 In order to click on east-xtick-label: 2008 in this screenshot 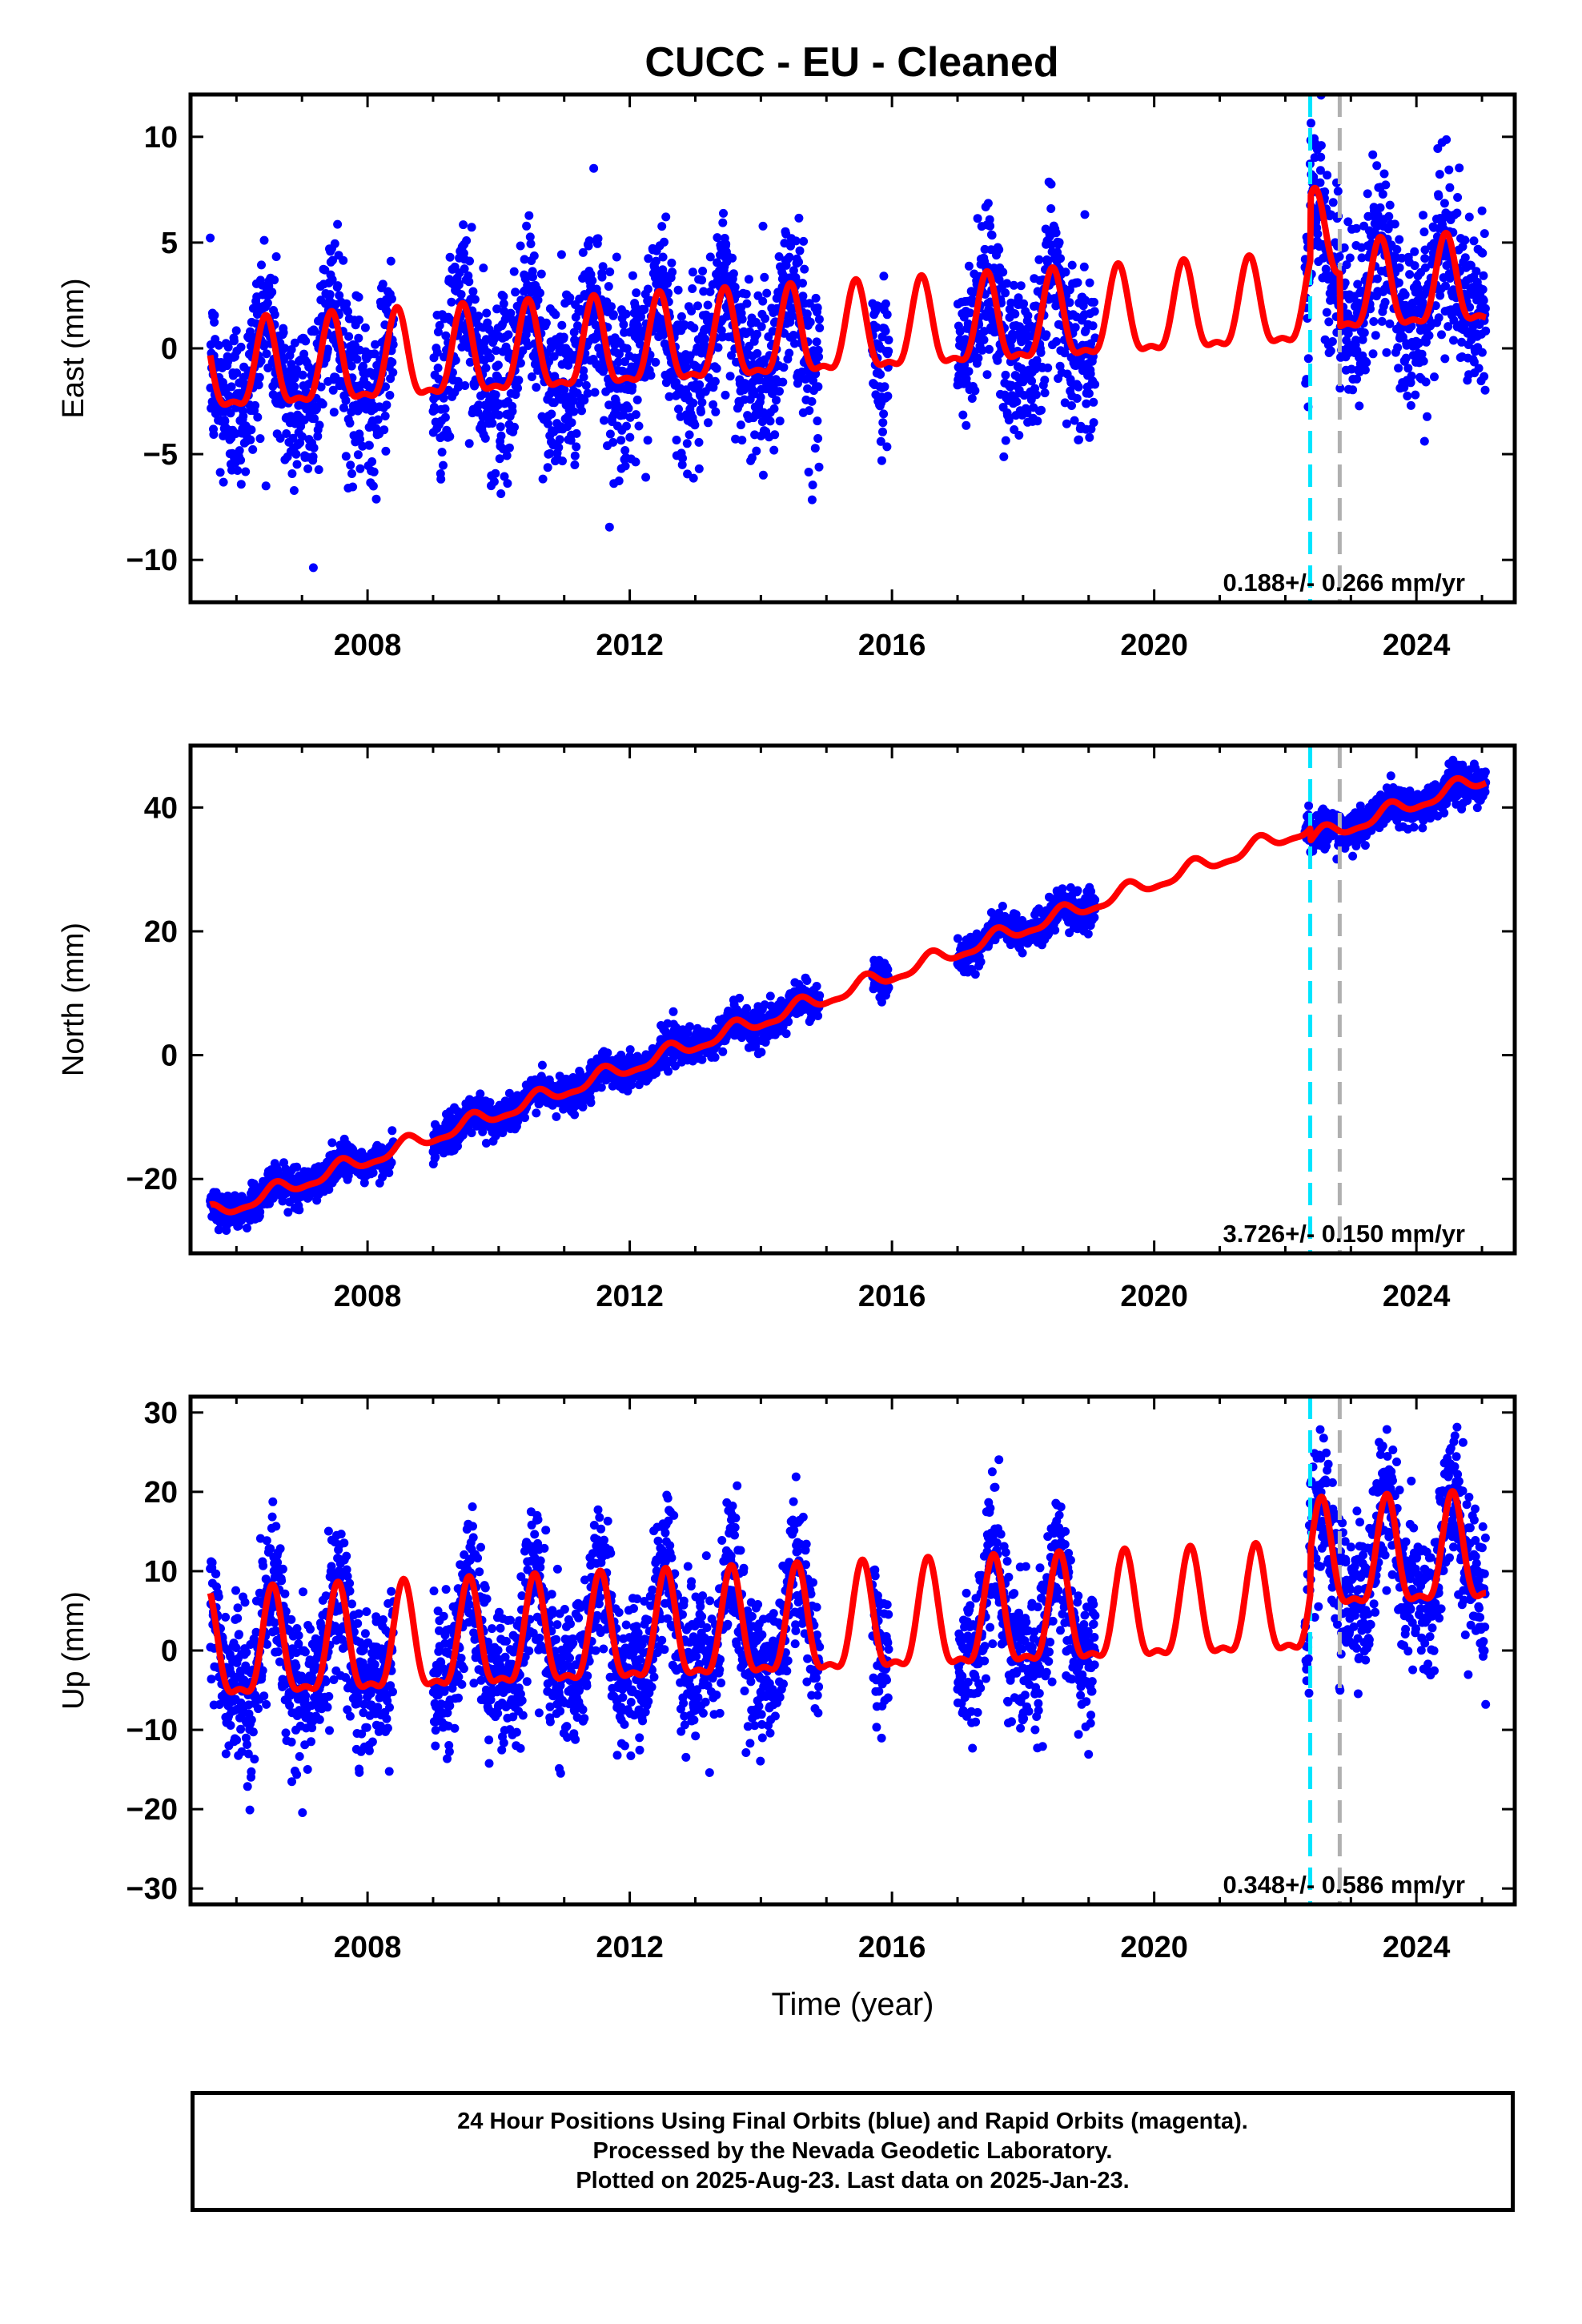, I will do `click(368, 645)`.